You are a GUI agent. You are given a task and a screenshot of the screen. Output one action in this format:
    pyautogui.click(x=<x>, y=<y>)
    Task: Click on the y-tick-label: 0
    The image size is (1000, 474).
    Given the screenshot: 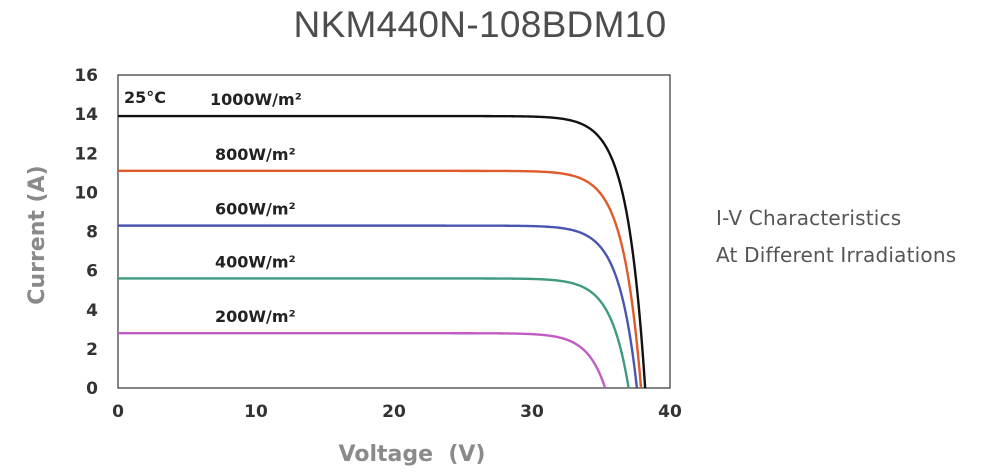 What is the action you would take?
    pyautogui.click(x=92, y=389)
    